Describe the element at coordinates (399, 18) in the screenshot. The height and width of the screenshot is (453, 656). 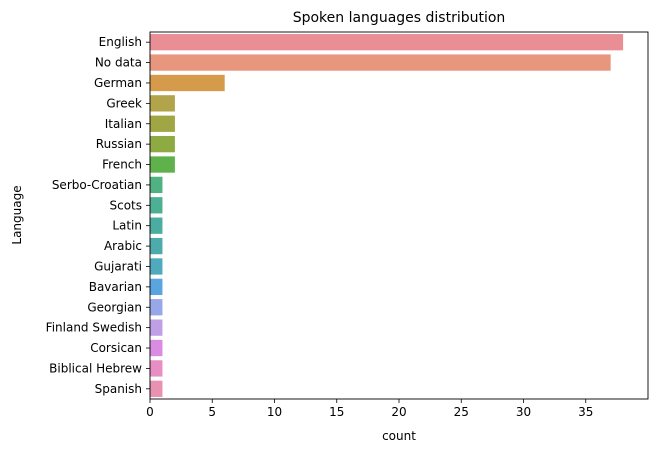
I see `chart-title: Spoken languages distribution` at that location.